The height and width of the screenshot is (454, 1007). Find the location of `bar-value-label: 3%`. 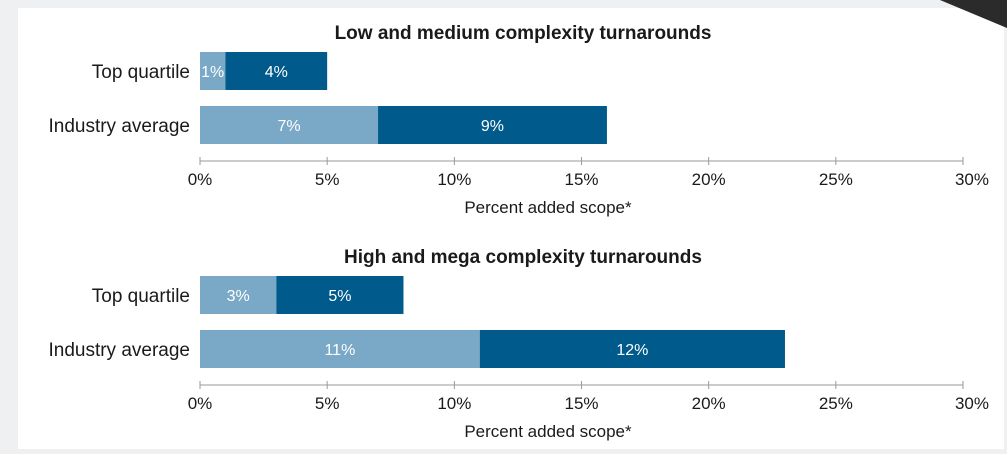

bar-value-label: 3% is located at coordinates (238, 296).